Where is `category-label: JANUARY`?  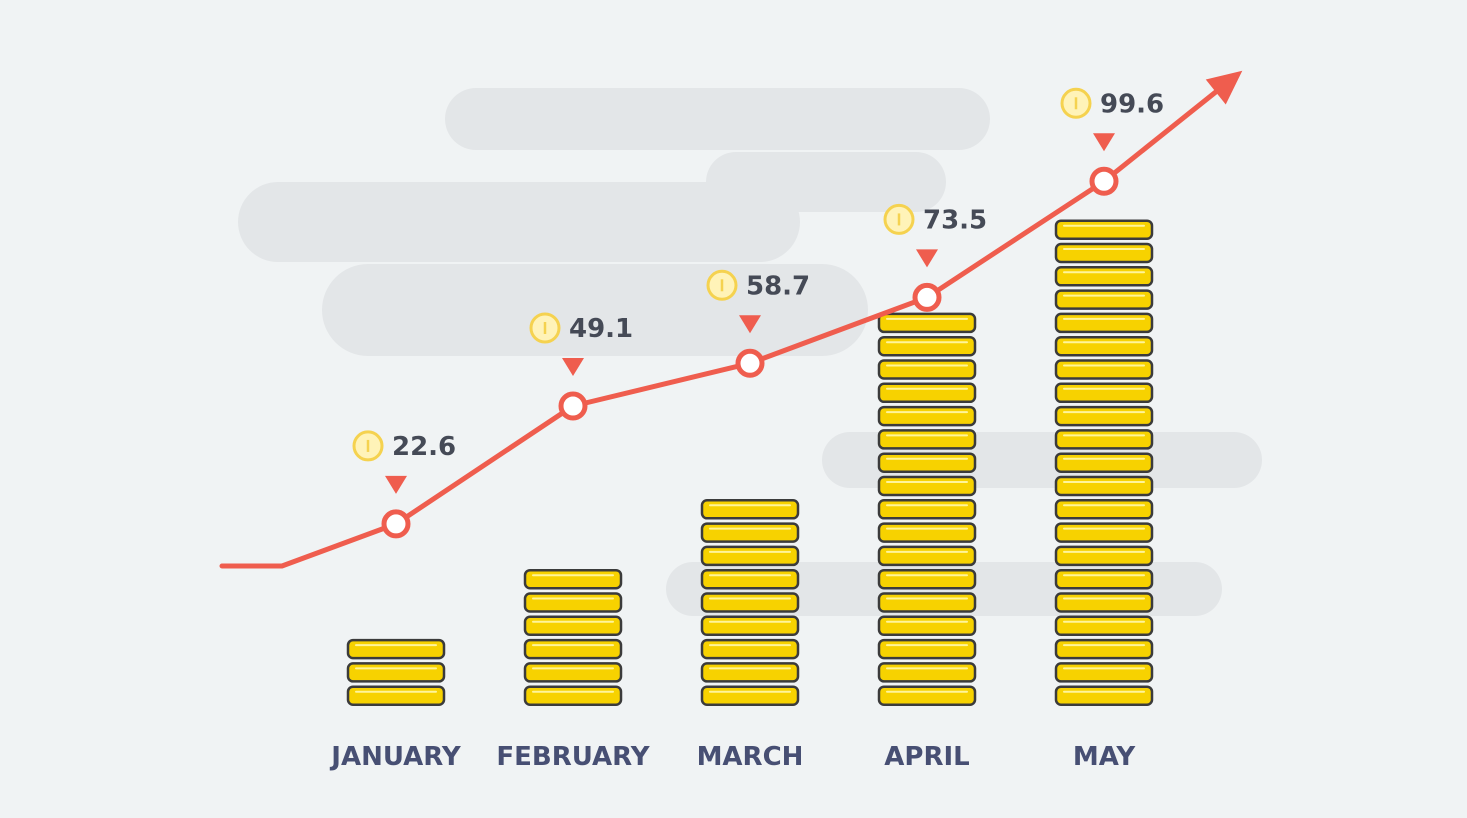 category-label: JANUARY is located at coordinates (395, 757).